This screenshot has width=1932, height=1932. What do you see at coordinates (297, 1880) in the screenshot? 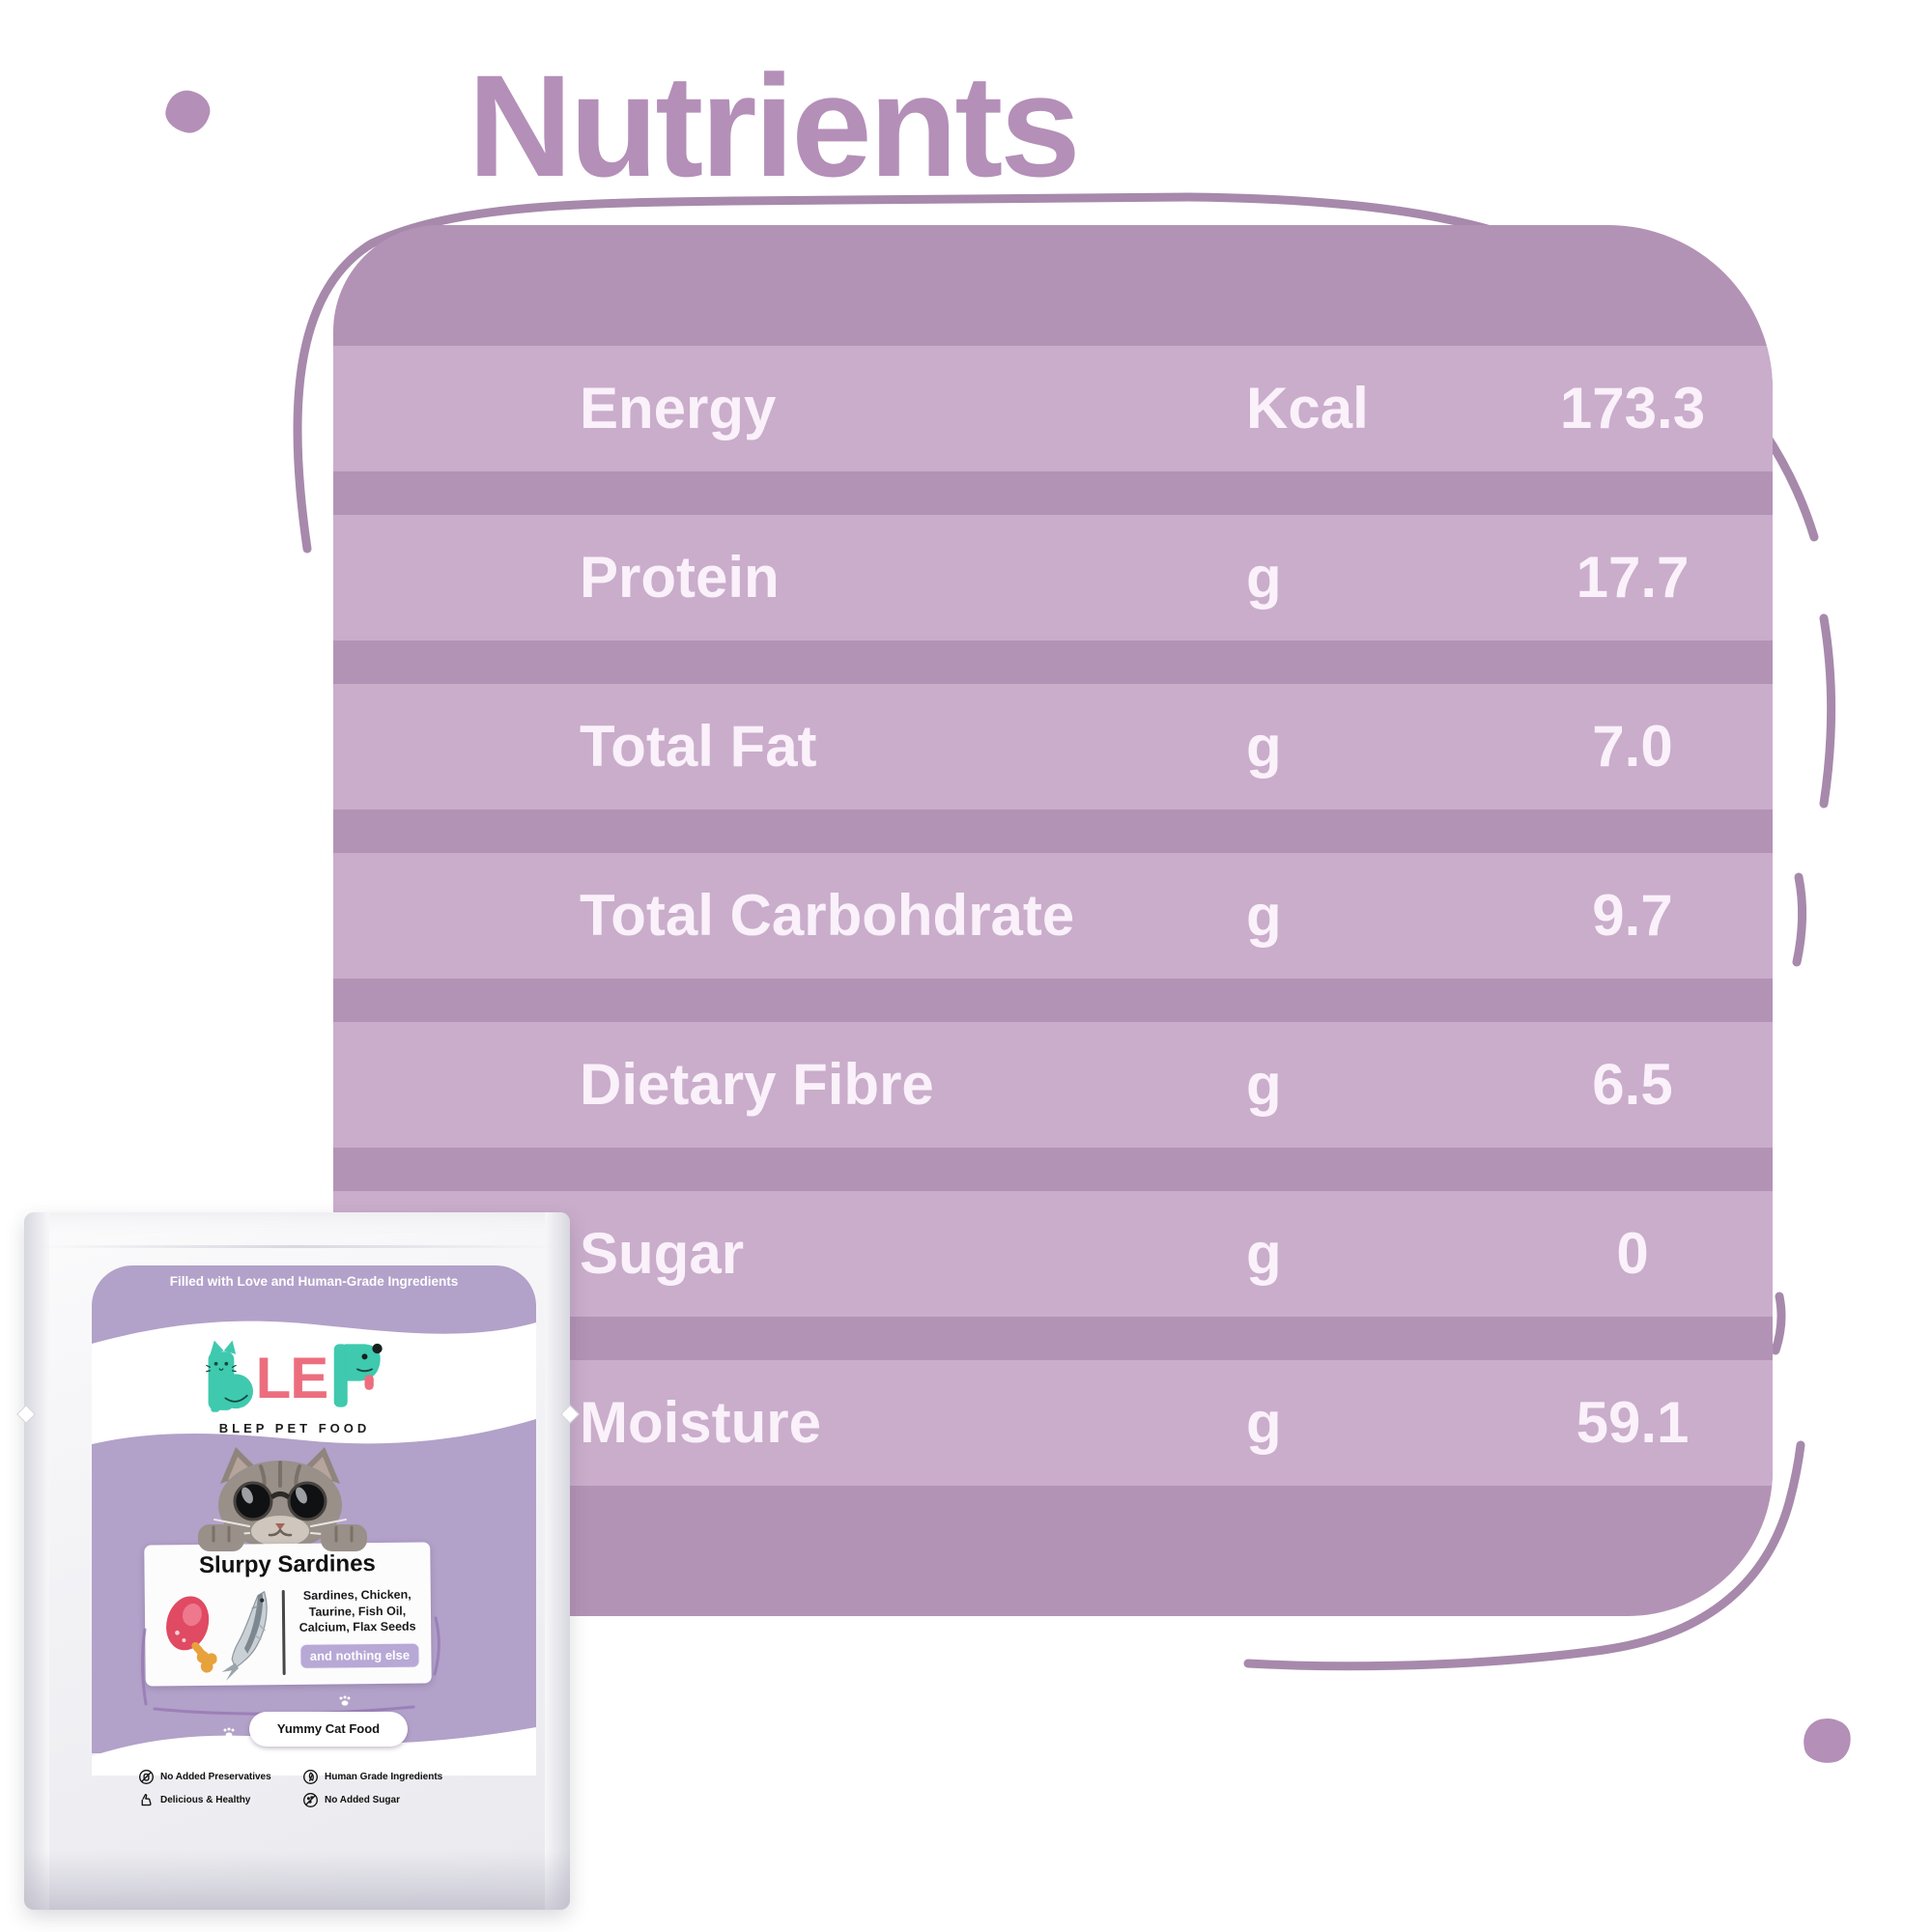
I see `pouch-shadow` at bounding box center [297, 1880].